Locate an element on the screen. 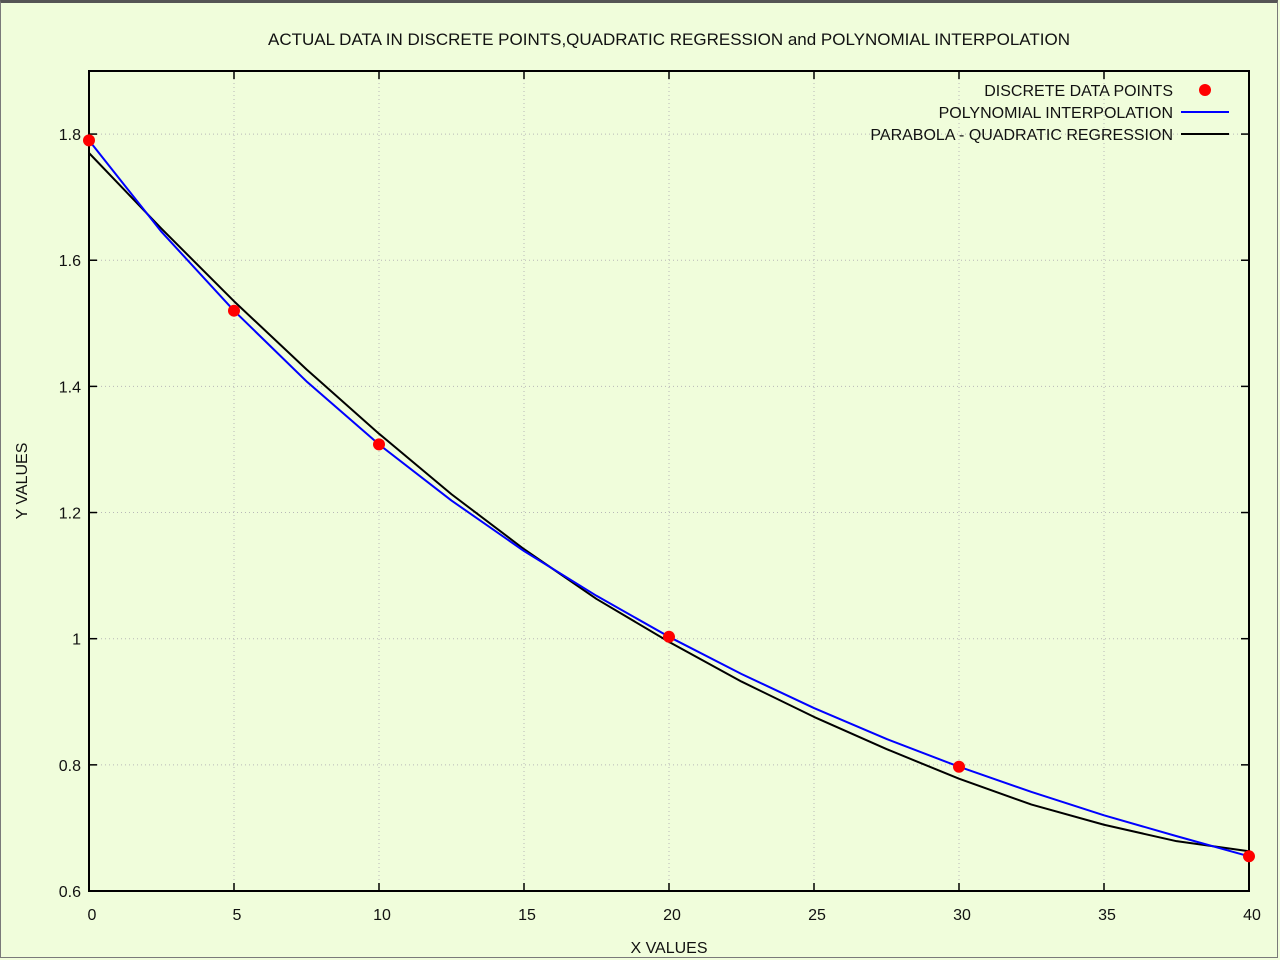 This screenshot has height=960, width=1280. y-axis-label: Y VALUES is located at coordinates (22, 481).